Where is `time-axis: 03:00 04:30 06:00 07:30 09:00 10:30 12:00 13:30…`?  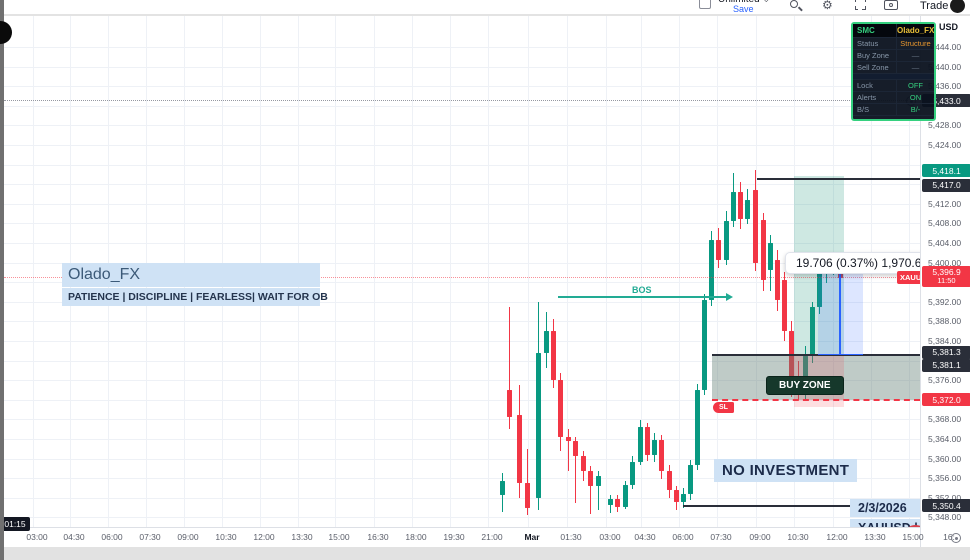
time-axis: 03:00 04:30 06:00 07:30 09:00 10:30 12:00 13:30… is located at coordinates (479, 537).